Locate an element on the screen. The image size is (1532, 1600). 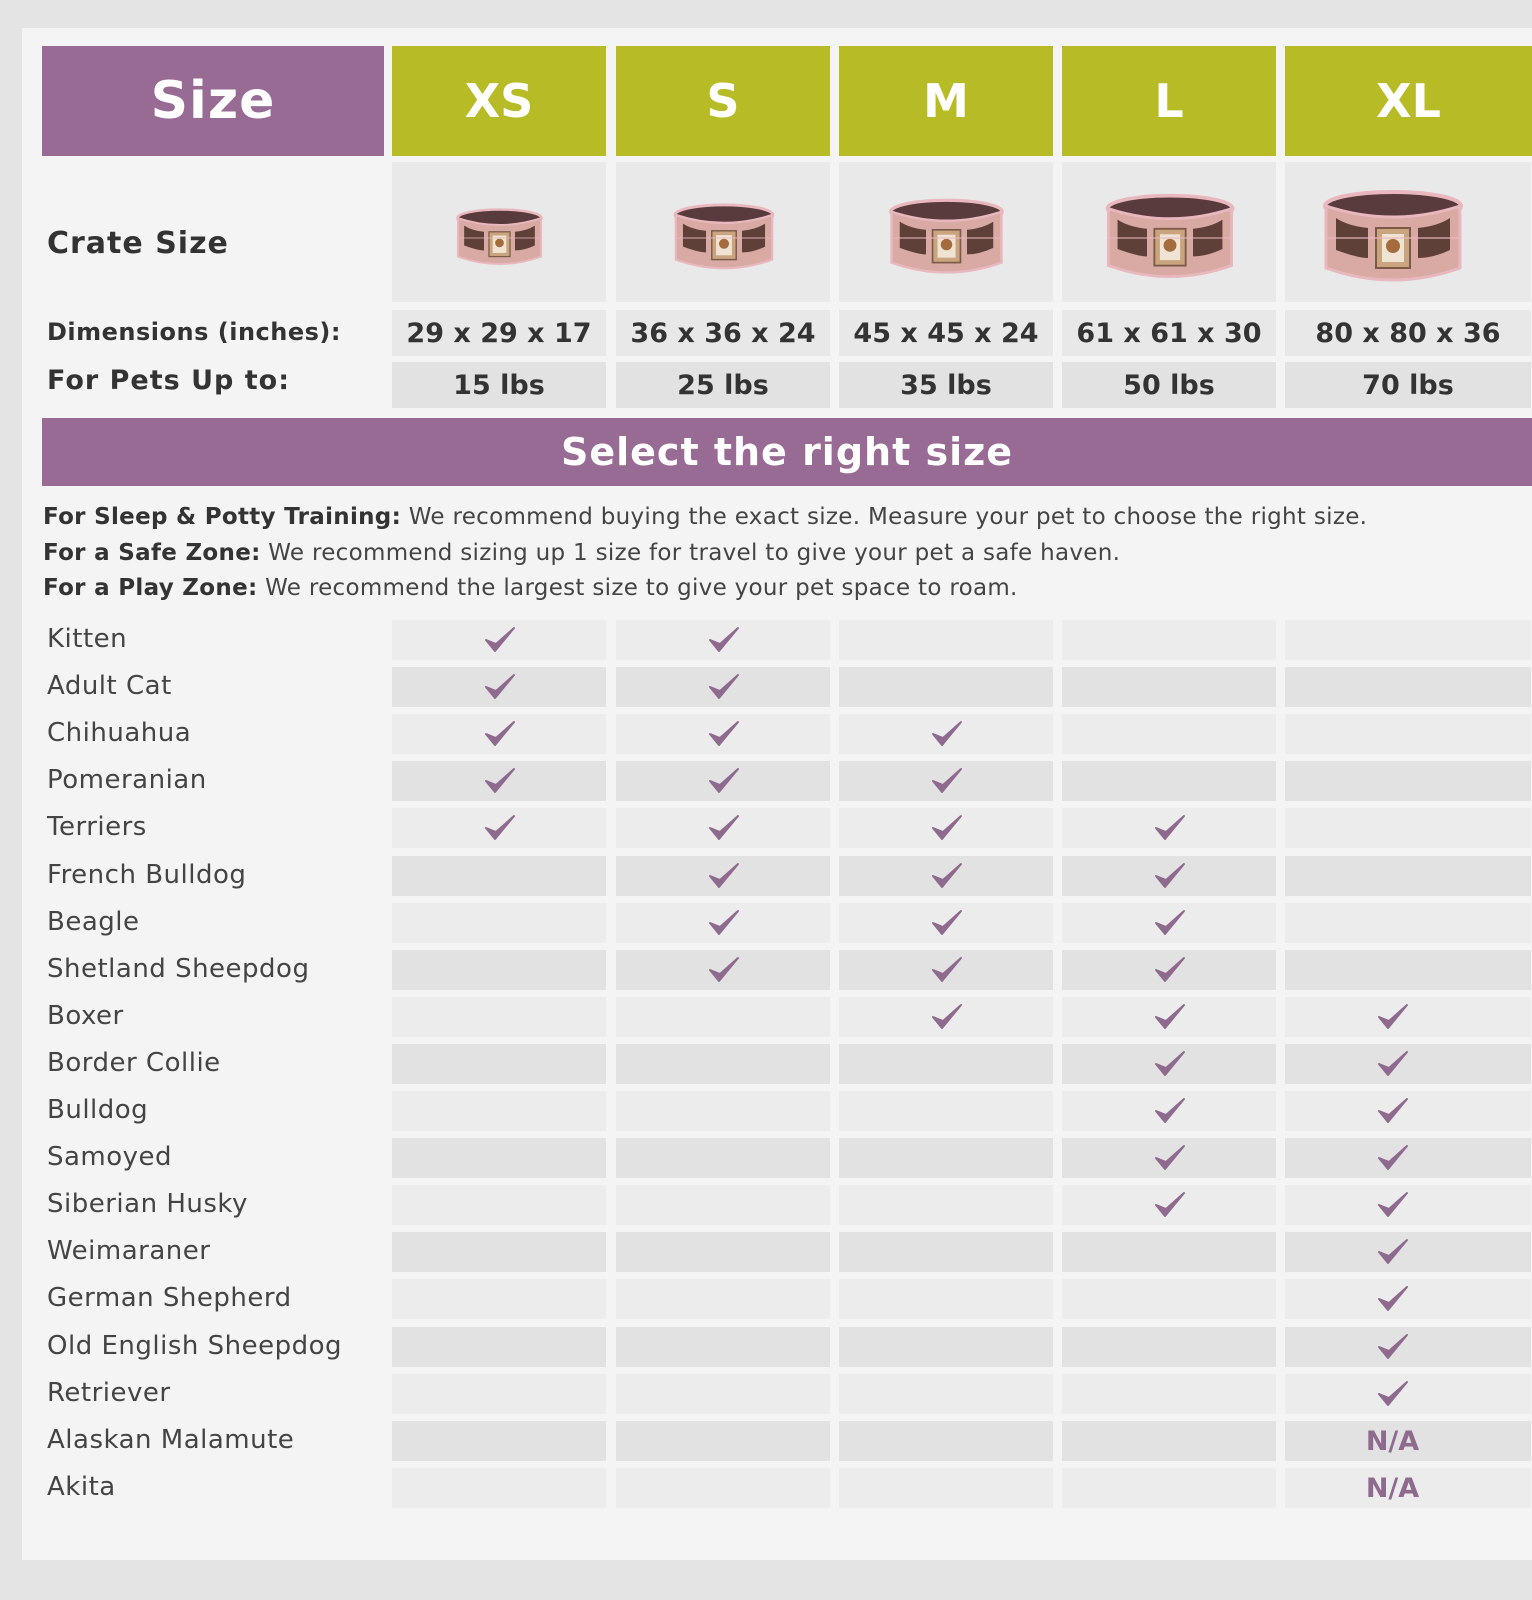
breed-label: Terriers is located at coordinates (97, 827).